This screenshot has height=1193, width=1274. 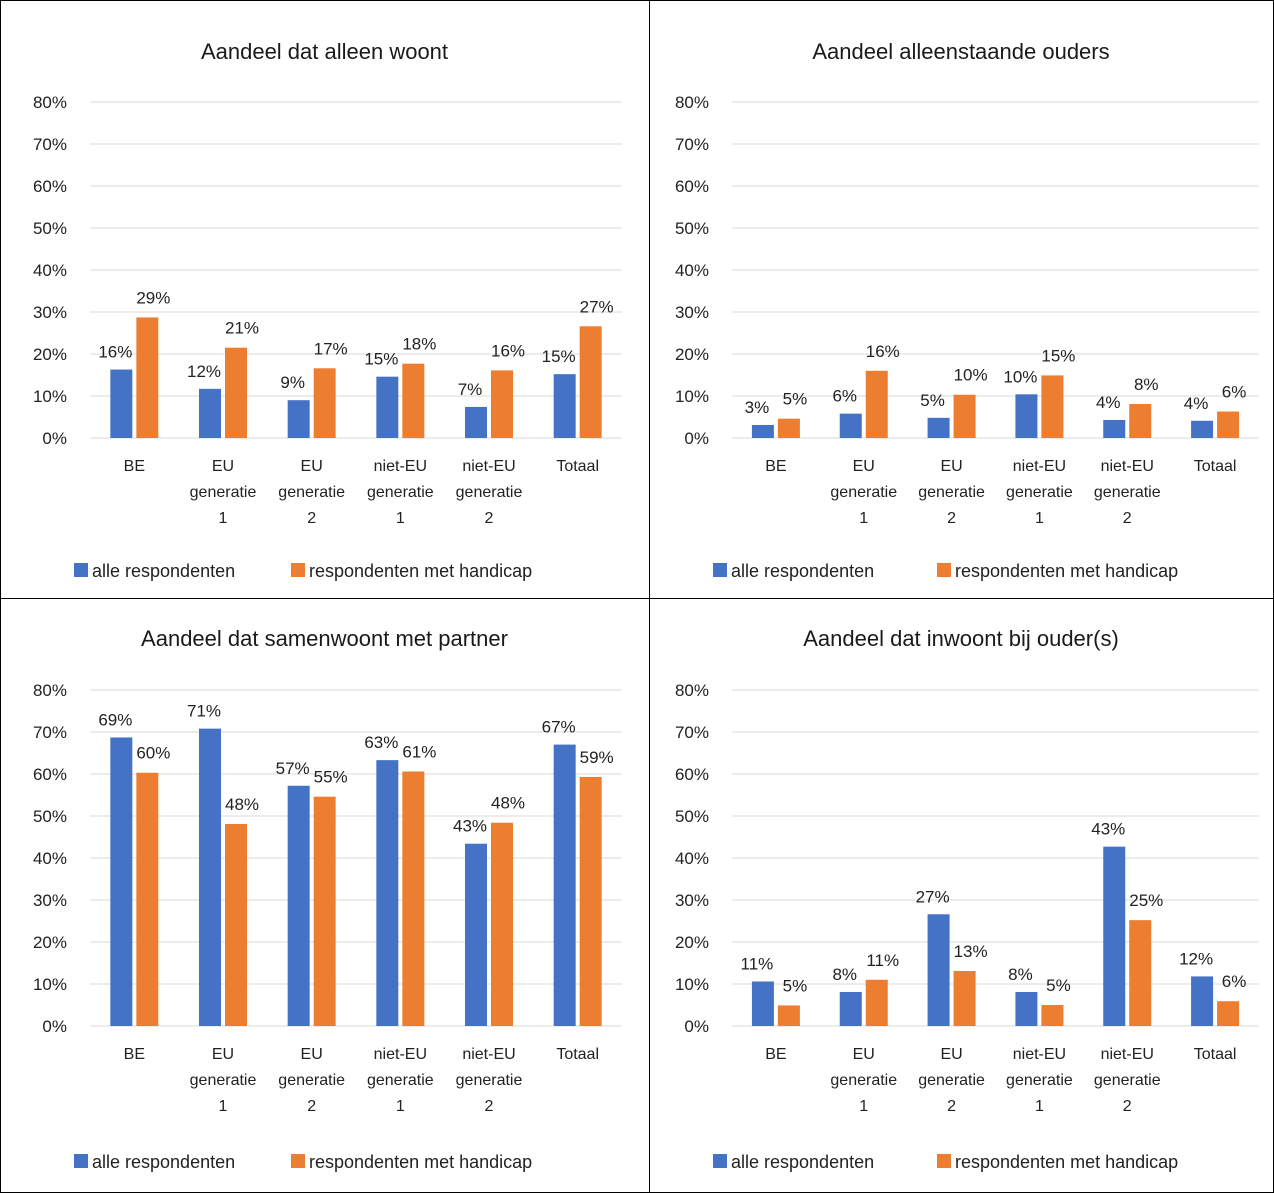 I want to click on y-tick-label: 10%, so click(x=692, y=984).